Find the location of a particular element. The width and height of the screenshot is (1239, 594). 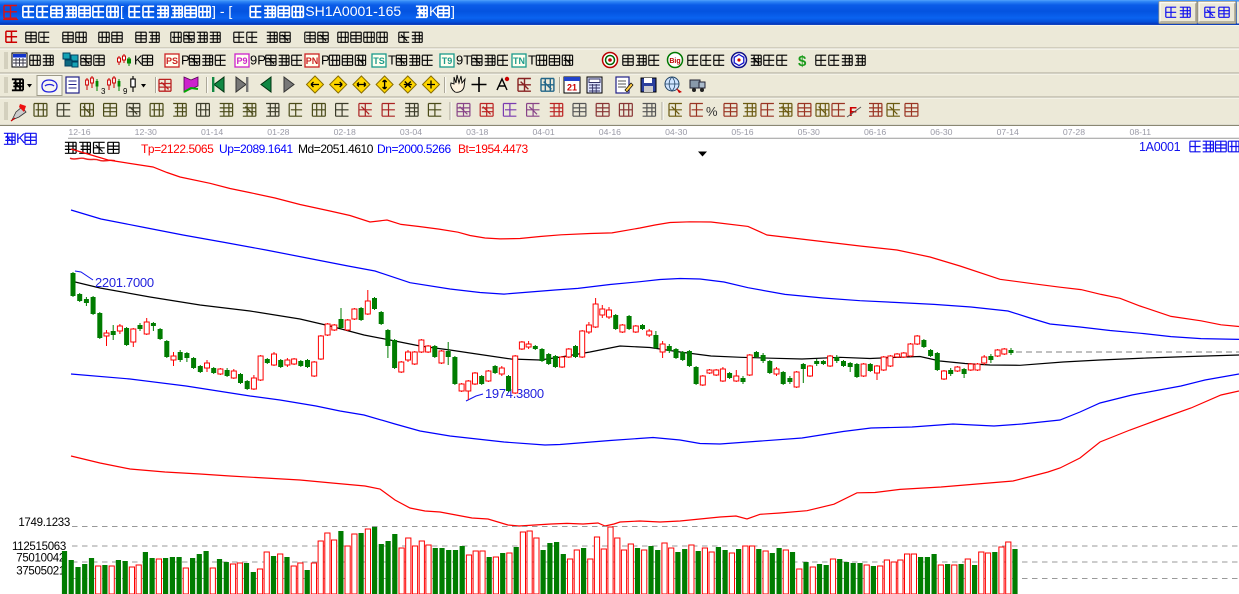

svg-text: Bt=1954.4473 is located at coordinates (493, 149).